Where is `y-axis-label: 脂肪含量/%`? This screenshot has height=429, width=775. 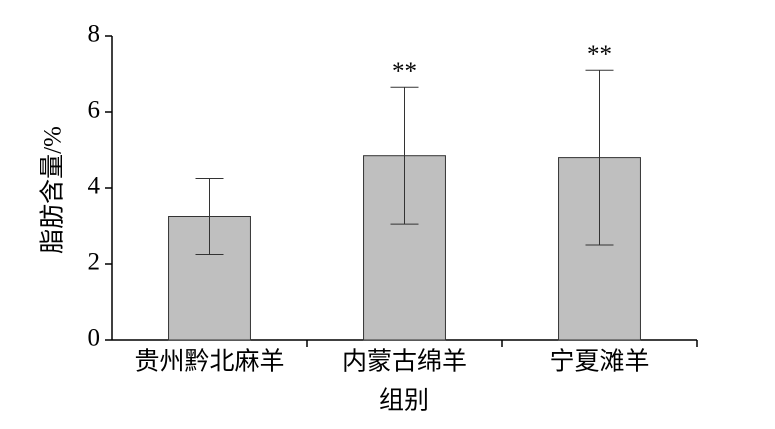 y-axis-label: 脂肪含量/% is located at coordinates (53, 190).